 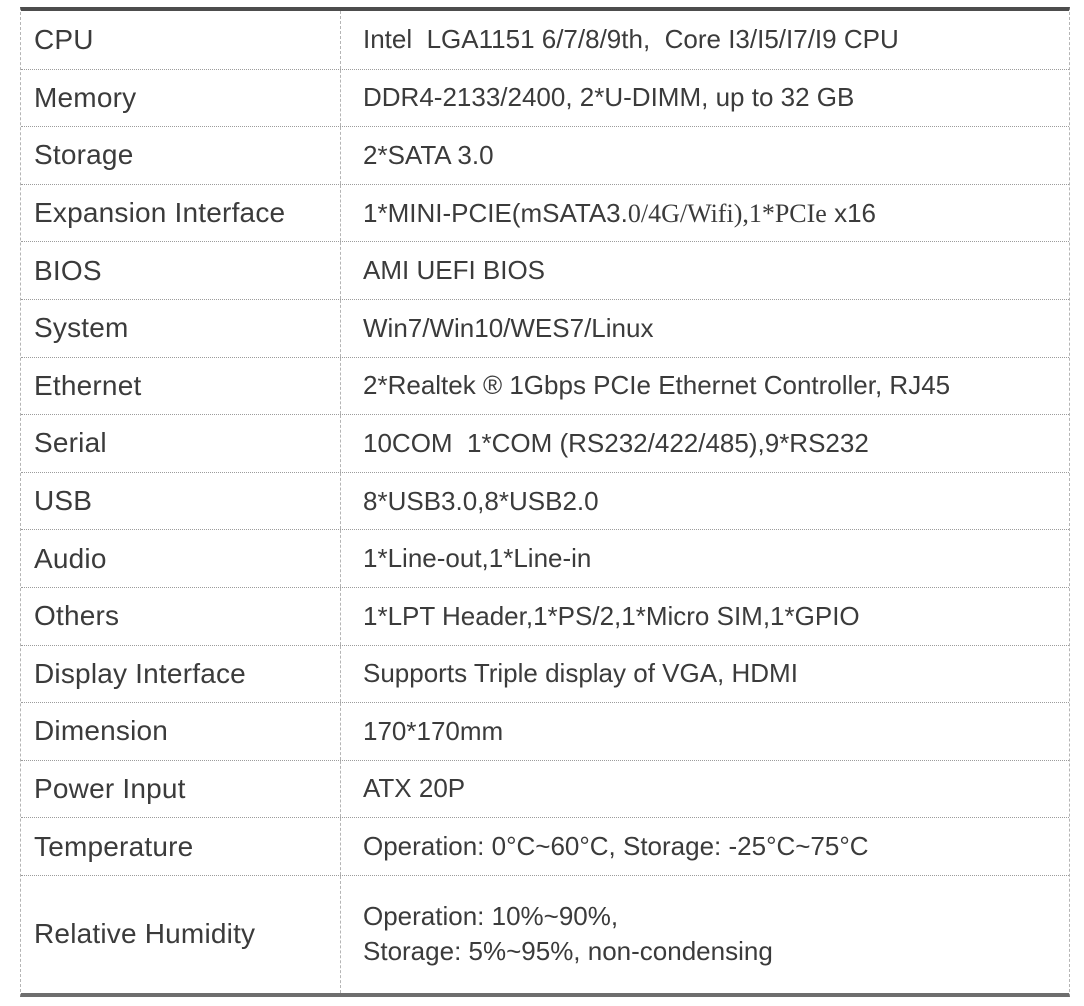 I want to click on spec-label: Others, so click(x=181, y=616).